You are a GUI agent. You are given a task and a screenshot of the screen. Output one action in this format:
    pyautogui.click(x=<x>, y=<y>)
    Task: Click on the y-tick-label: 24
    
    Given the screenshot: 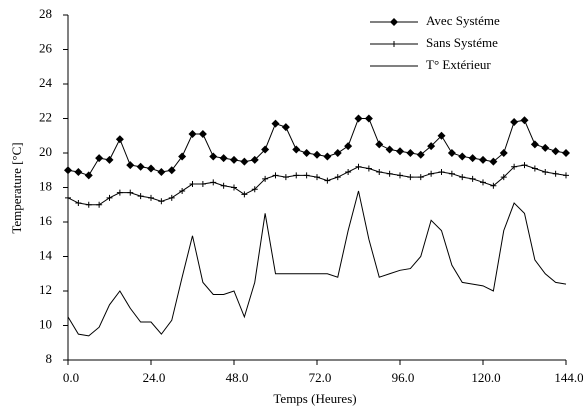 What is the action you would take?
    pyautogui.click(x=46, y=82)
    